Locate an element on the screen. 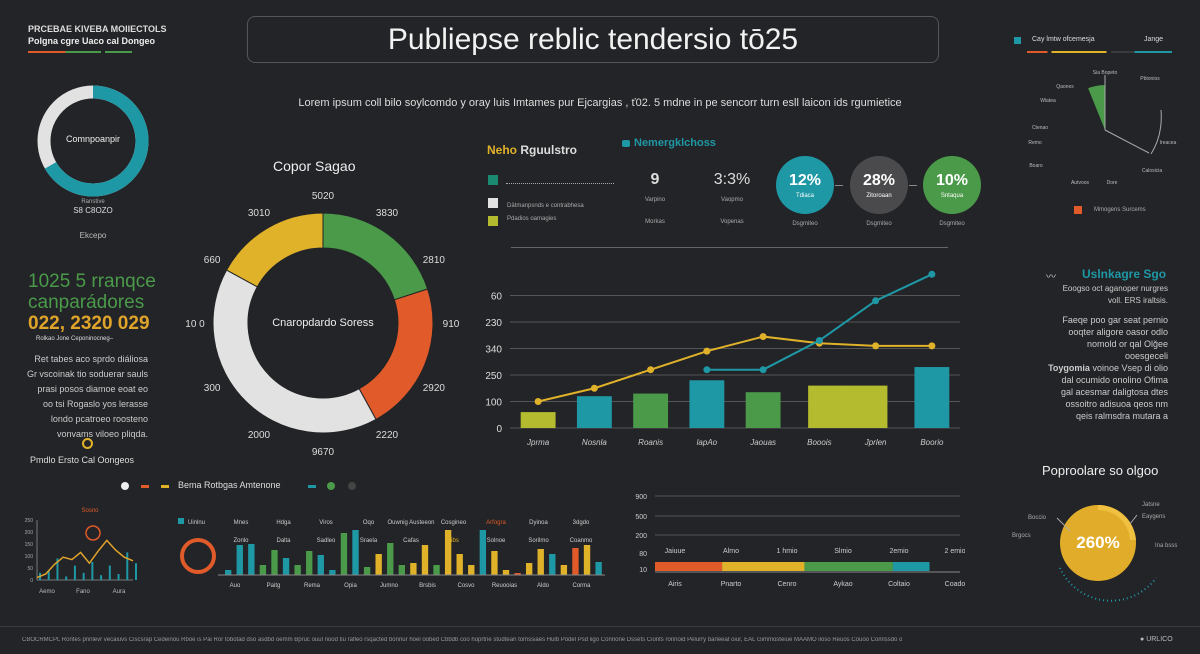 This screenshot has width=1200, height=654. x-tick-label: Airis is located at coordinates (675, 584).